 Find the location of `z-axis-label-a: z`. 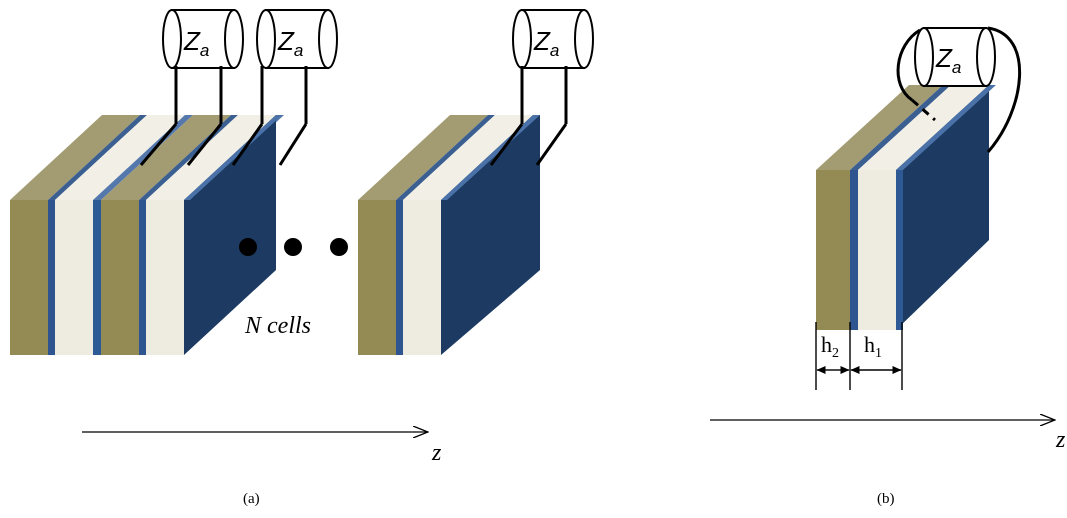

z-axis-label-a: z is located at coordinates (436, 453).